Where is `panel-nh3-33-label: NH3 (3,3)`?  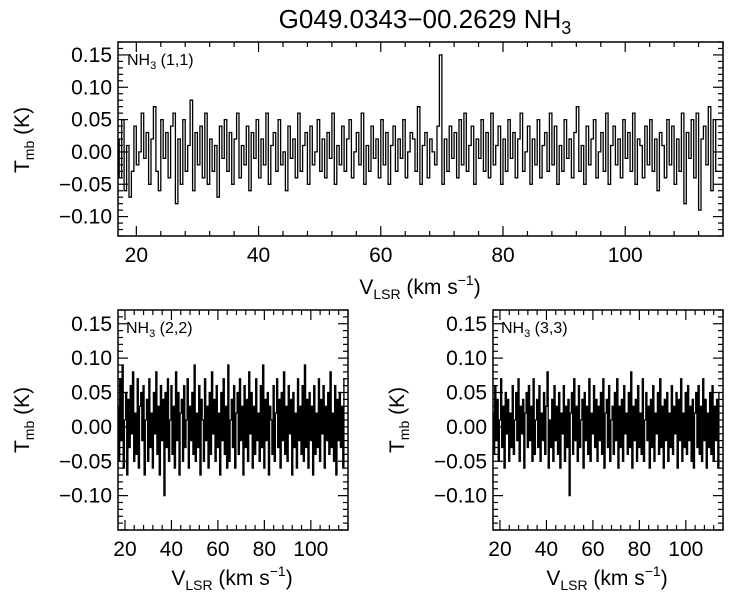
panel-nh3-33-label: NH3 (3,3) is located at coordinates (534, 330).